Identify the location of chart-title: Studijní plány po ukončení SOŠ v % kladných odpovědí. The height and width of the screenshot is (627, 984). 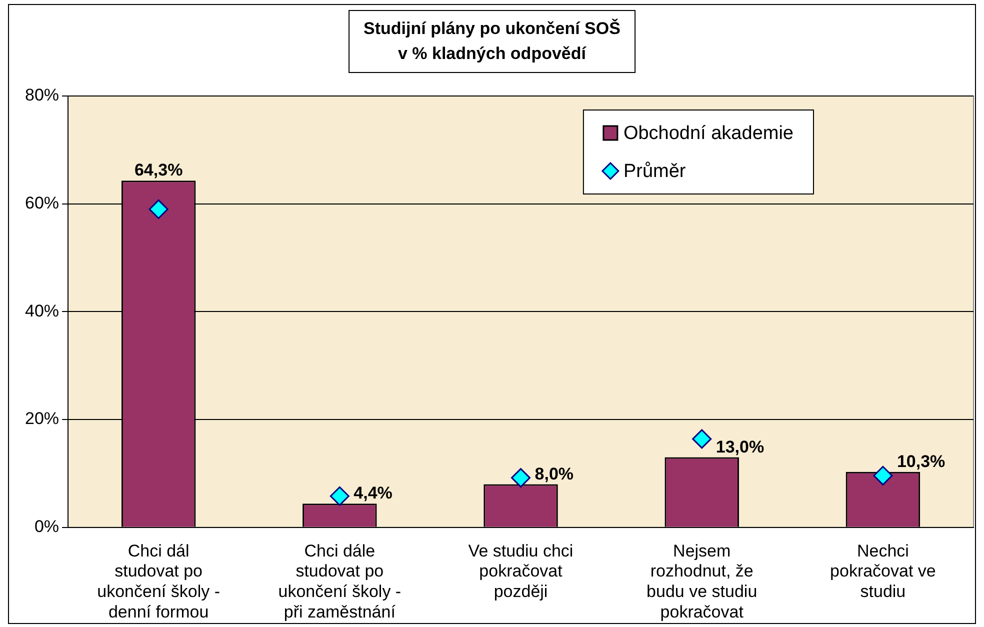
(492, 42).